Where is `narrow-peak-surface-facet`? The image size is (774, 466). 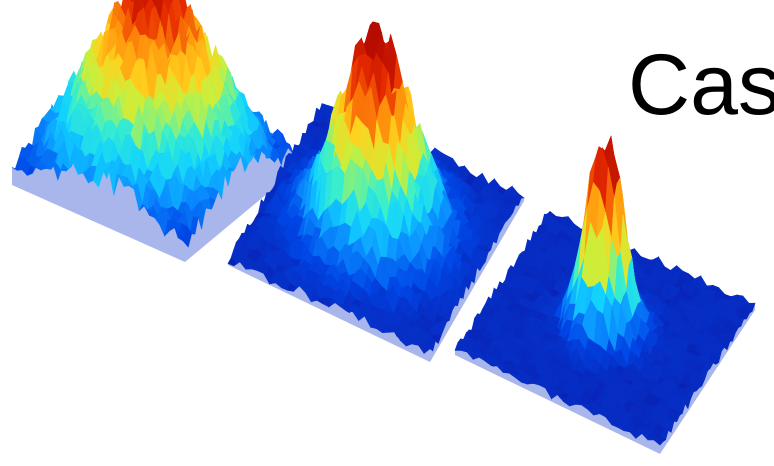 narrow-peak-surface-facet is located at coordinates (658, 441).